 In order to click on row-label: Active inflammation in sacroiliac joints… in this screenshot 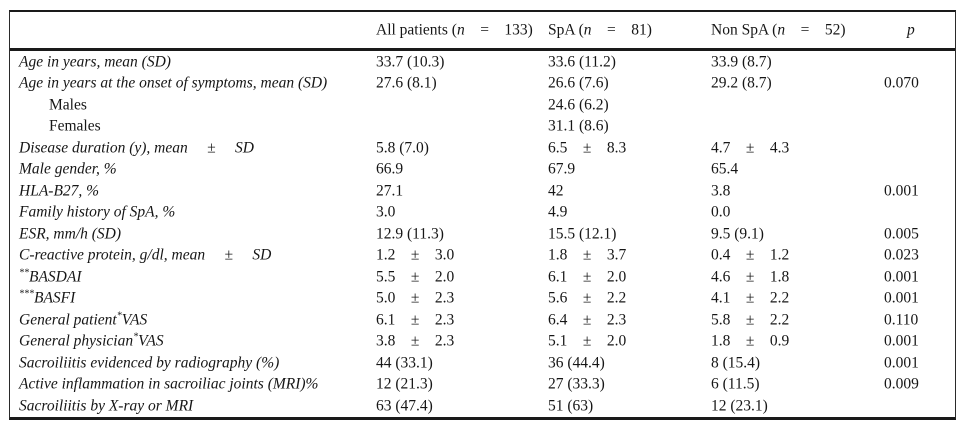, I will do `click(168, 384)`.